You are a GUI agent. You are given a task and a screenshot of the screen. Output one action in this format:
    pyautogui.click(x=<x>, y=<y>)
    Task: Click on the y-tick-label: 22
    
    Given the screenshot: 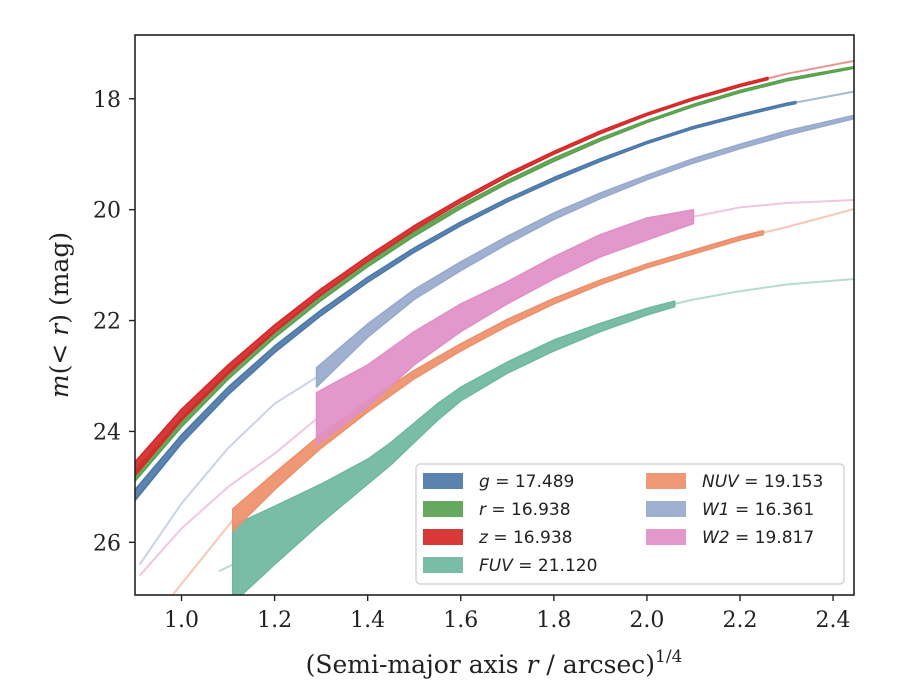 What is the action you would take?
    pyautogui.click(x=107, y=322)
    